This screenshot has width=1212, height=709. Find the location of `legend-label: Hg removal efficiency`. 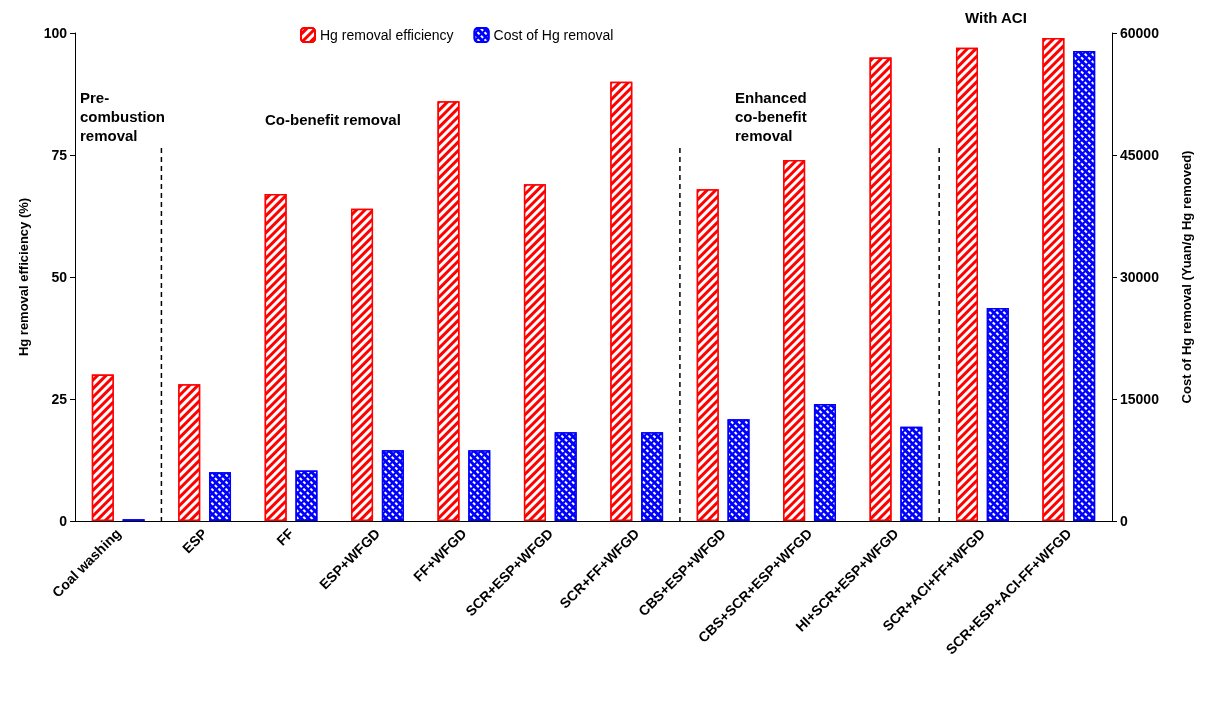

legend-label: Hg removal efficiency is located at coordinates (387, 35).